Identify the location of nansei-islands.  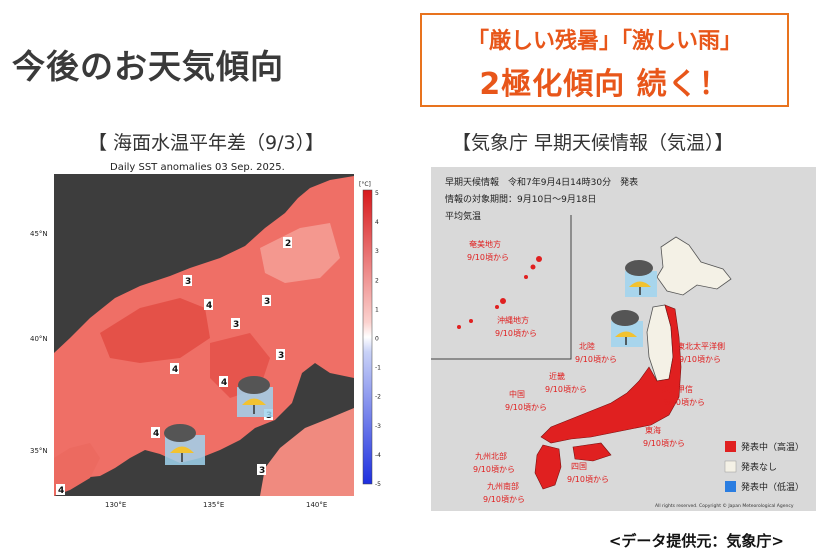
(499, 292).